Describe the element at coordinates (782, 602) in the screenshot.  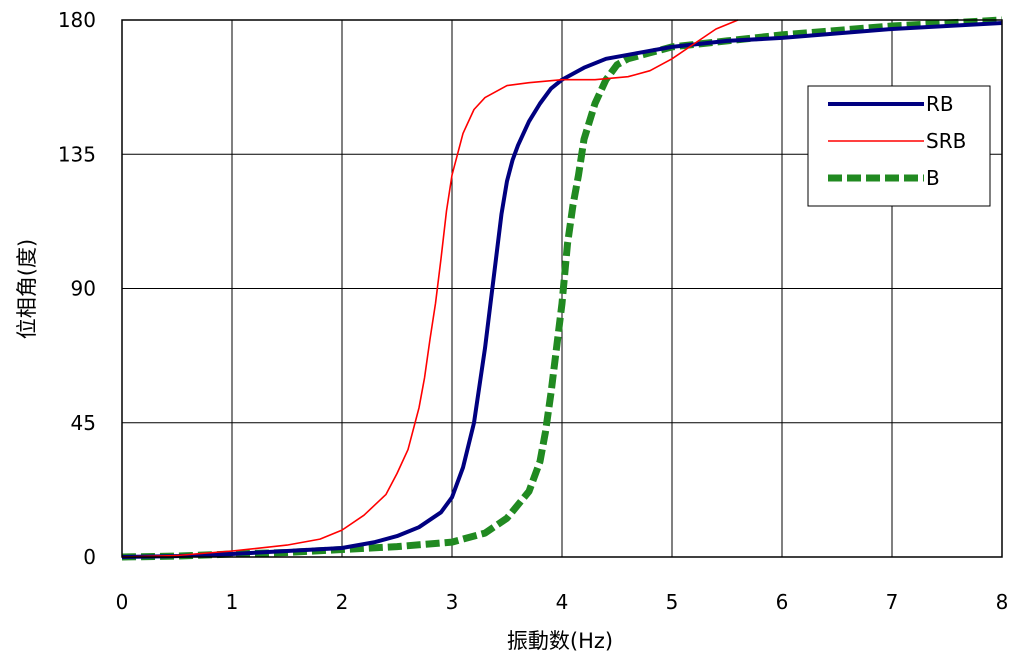
I see `x-tick-label: 6` at that location.